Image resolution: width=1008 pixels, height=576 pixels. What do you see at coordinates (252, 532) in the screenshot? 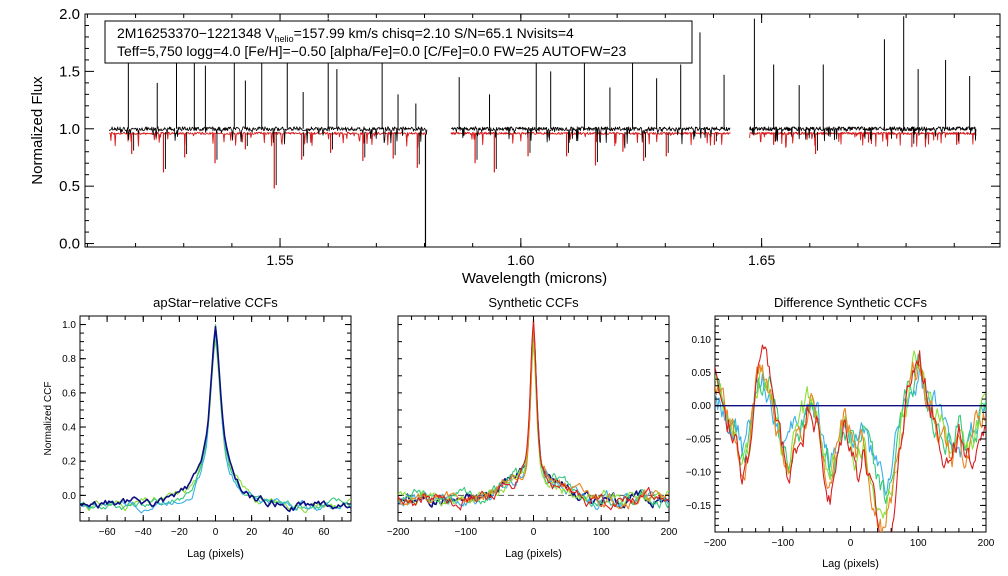
I see `apstar-1-x-tick-label: 20` at bounding box center [252, 532].